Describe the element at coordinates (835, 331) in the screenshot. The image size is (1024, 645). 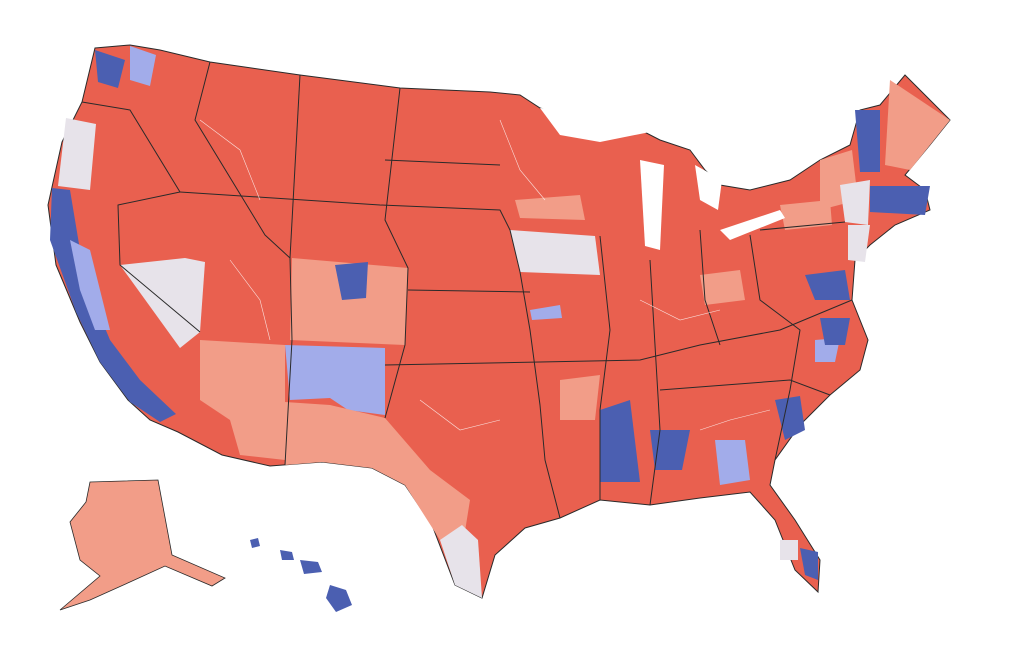
I see `virginia` at that location.